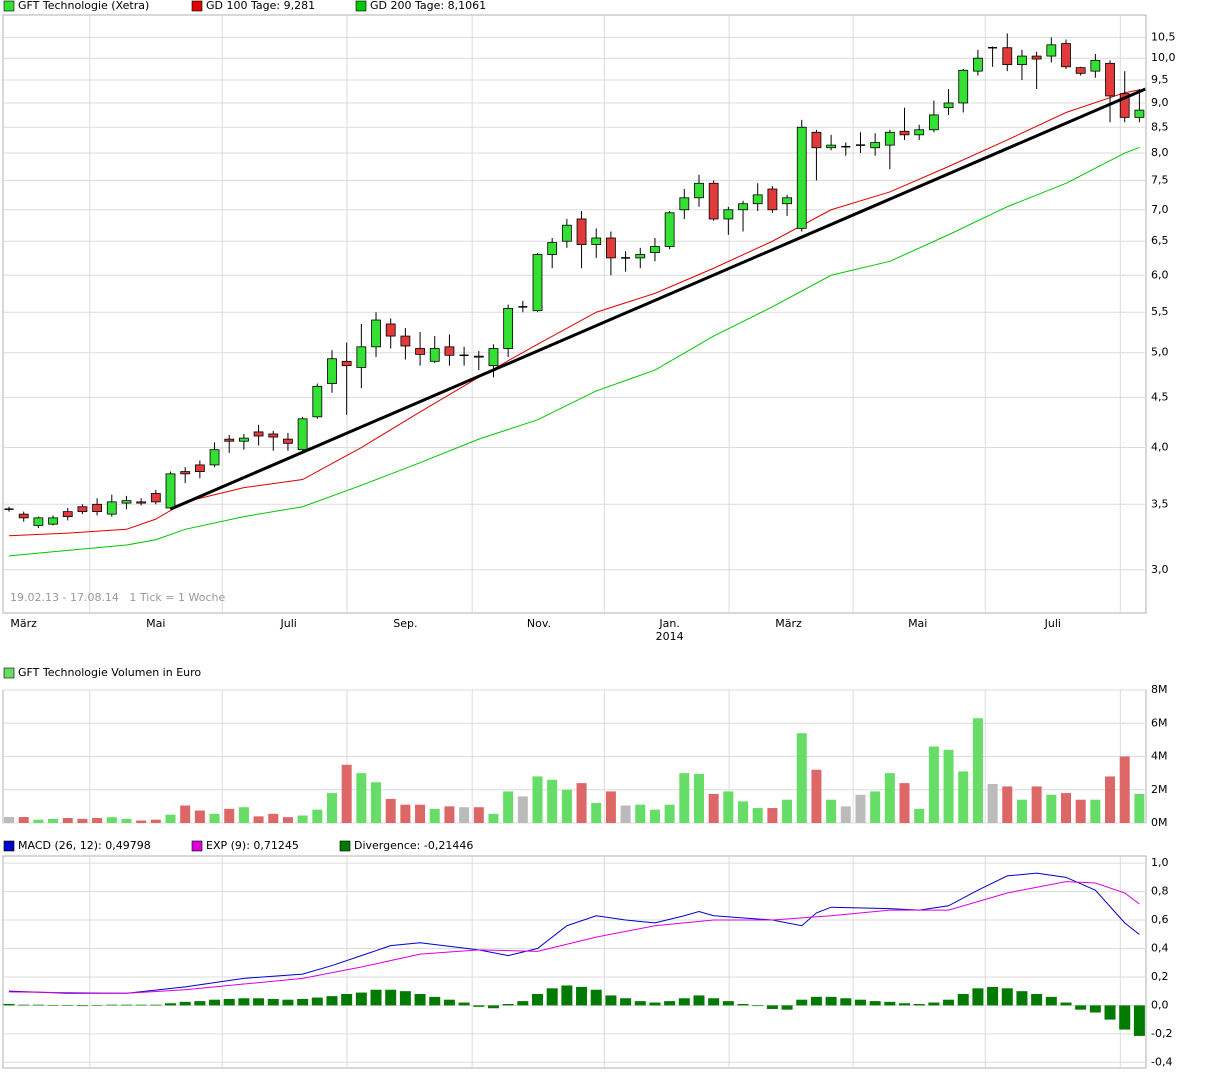  Describe the element at coordinates (1160, 891) in the screenshot. I see `y-tick-label: 0,8` at that location.